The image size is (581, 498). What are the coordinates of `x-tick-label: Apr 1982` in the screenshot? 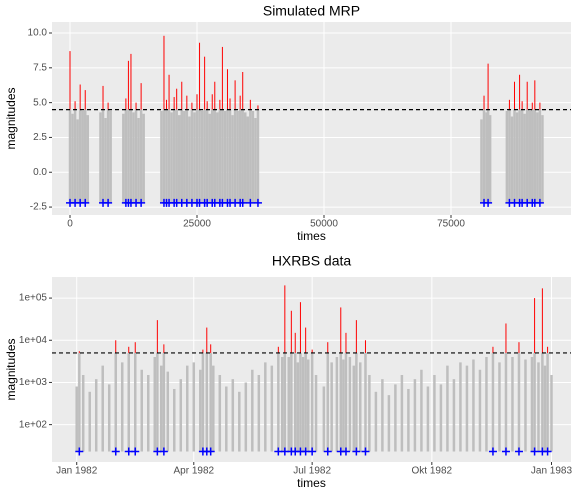 It's located at (193, 471).